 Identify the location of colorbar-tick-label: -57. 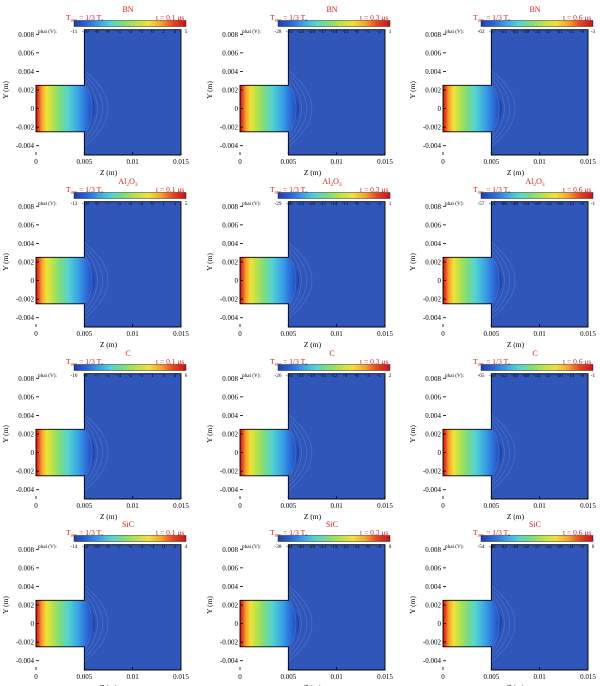
(492, 32).